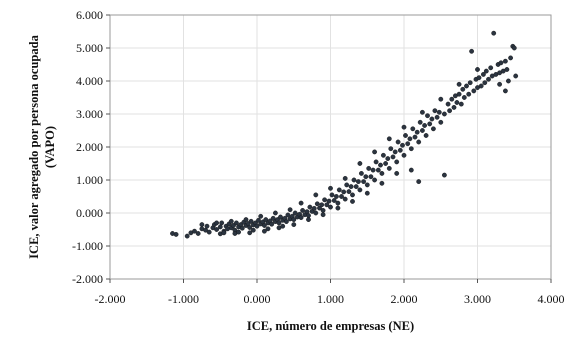  Describe the element at coordinates (404, 299) in the screenshot. I see `x-tick-label: 2.000` at that location.